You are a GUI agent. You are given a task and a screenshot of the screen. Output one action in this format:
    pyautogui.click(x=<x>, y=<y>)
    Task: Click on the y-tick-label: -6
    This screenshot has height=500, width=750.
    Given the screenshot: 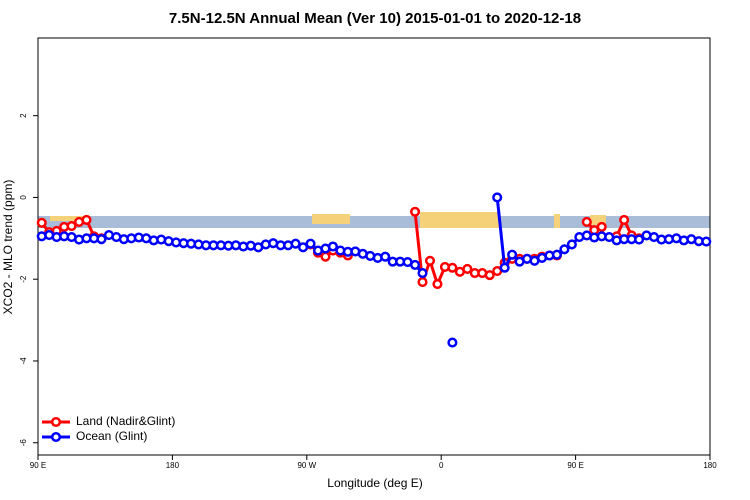 What is the action you would take?
    pyautogui.click(x=23, y=443)
    